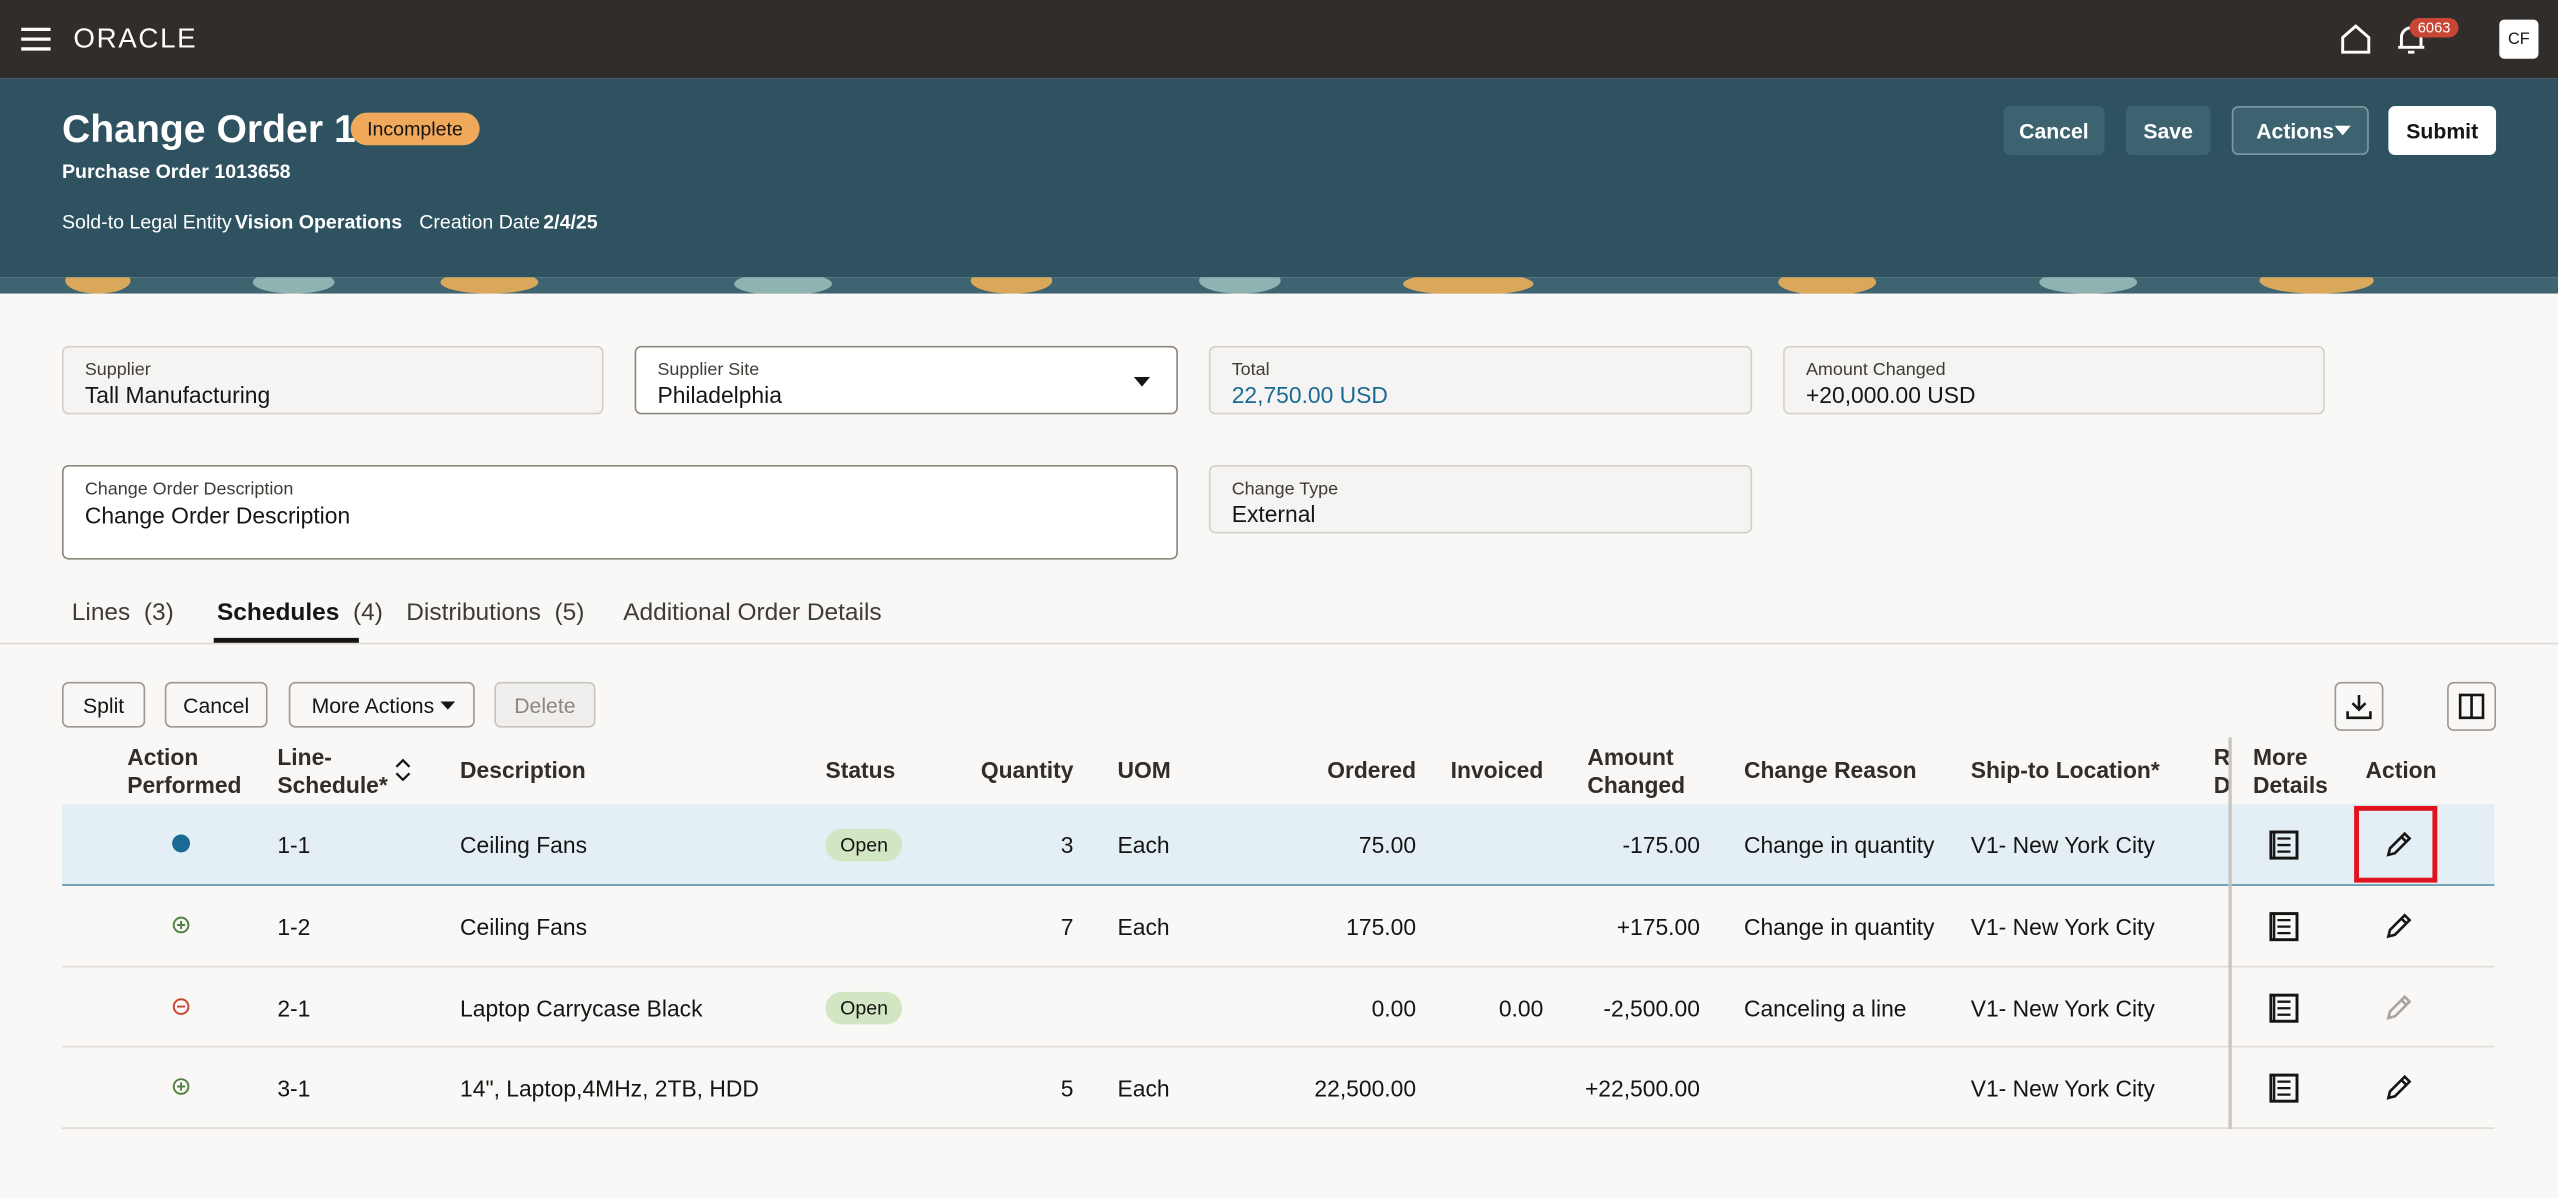  I want to click on split-button: Split, so click(103, 704).